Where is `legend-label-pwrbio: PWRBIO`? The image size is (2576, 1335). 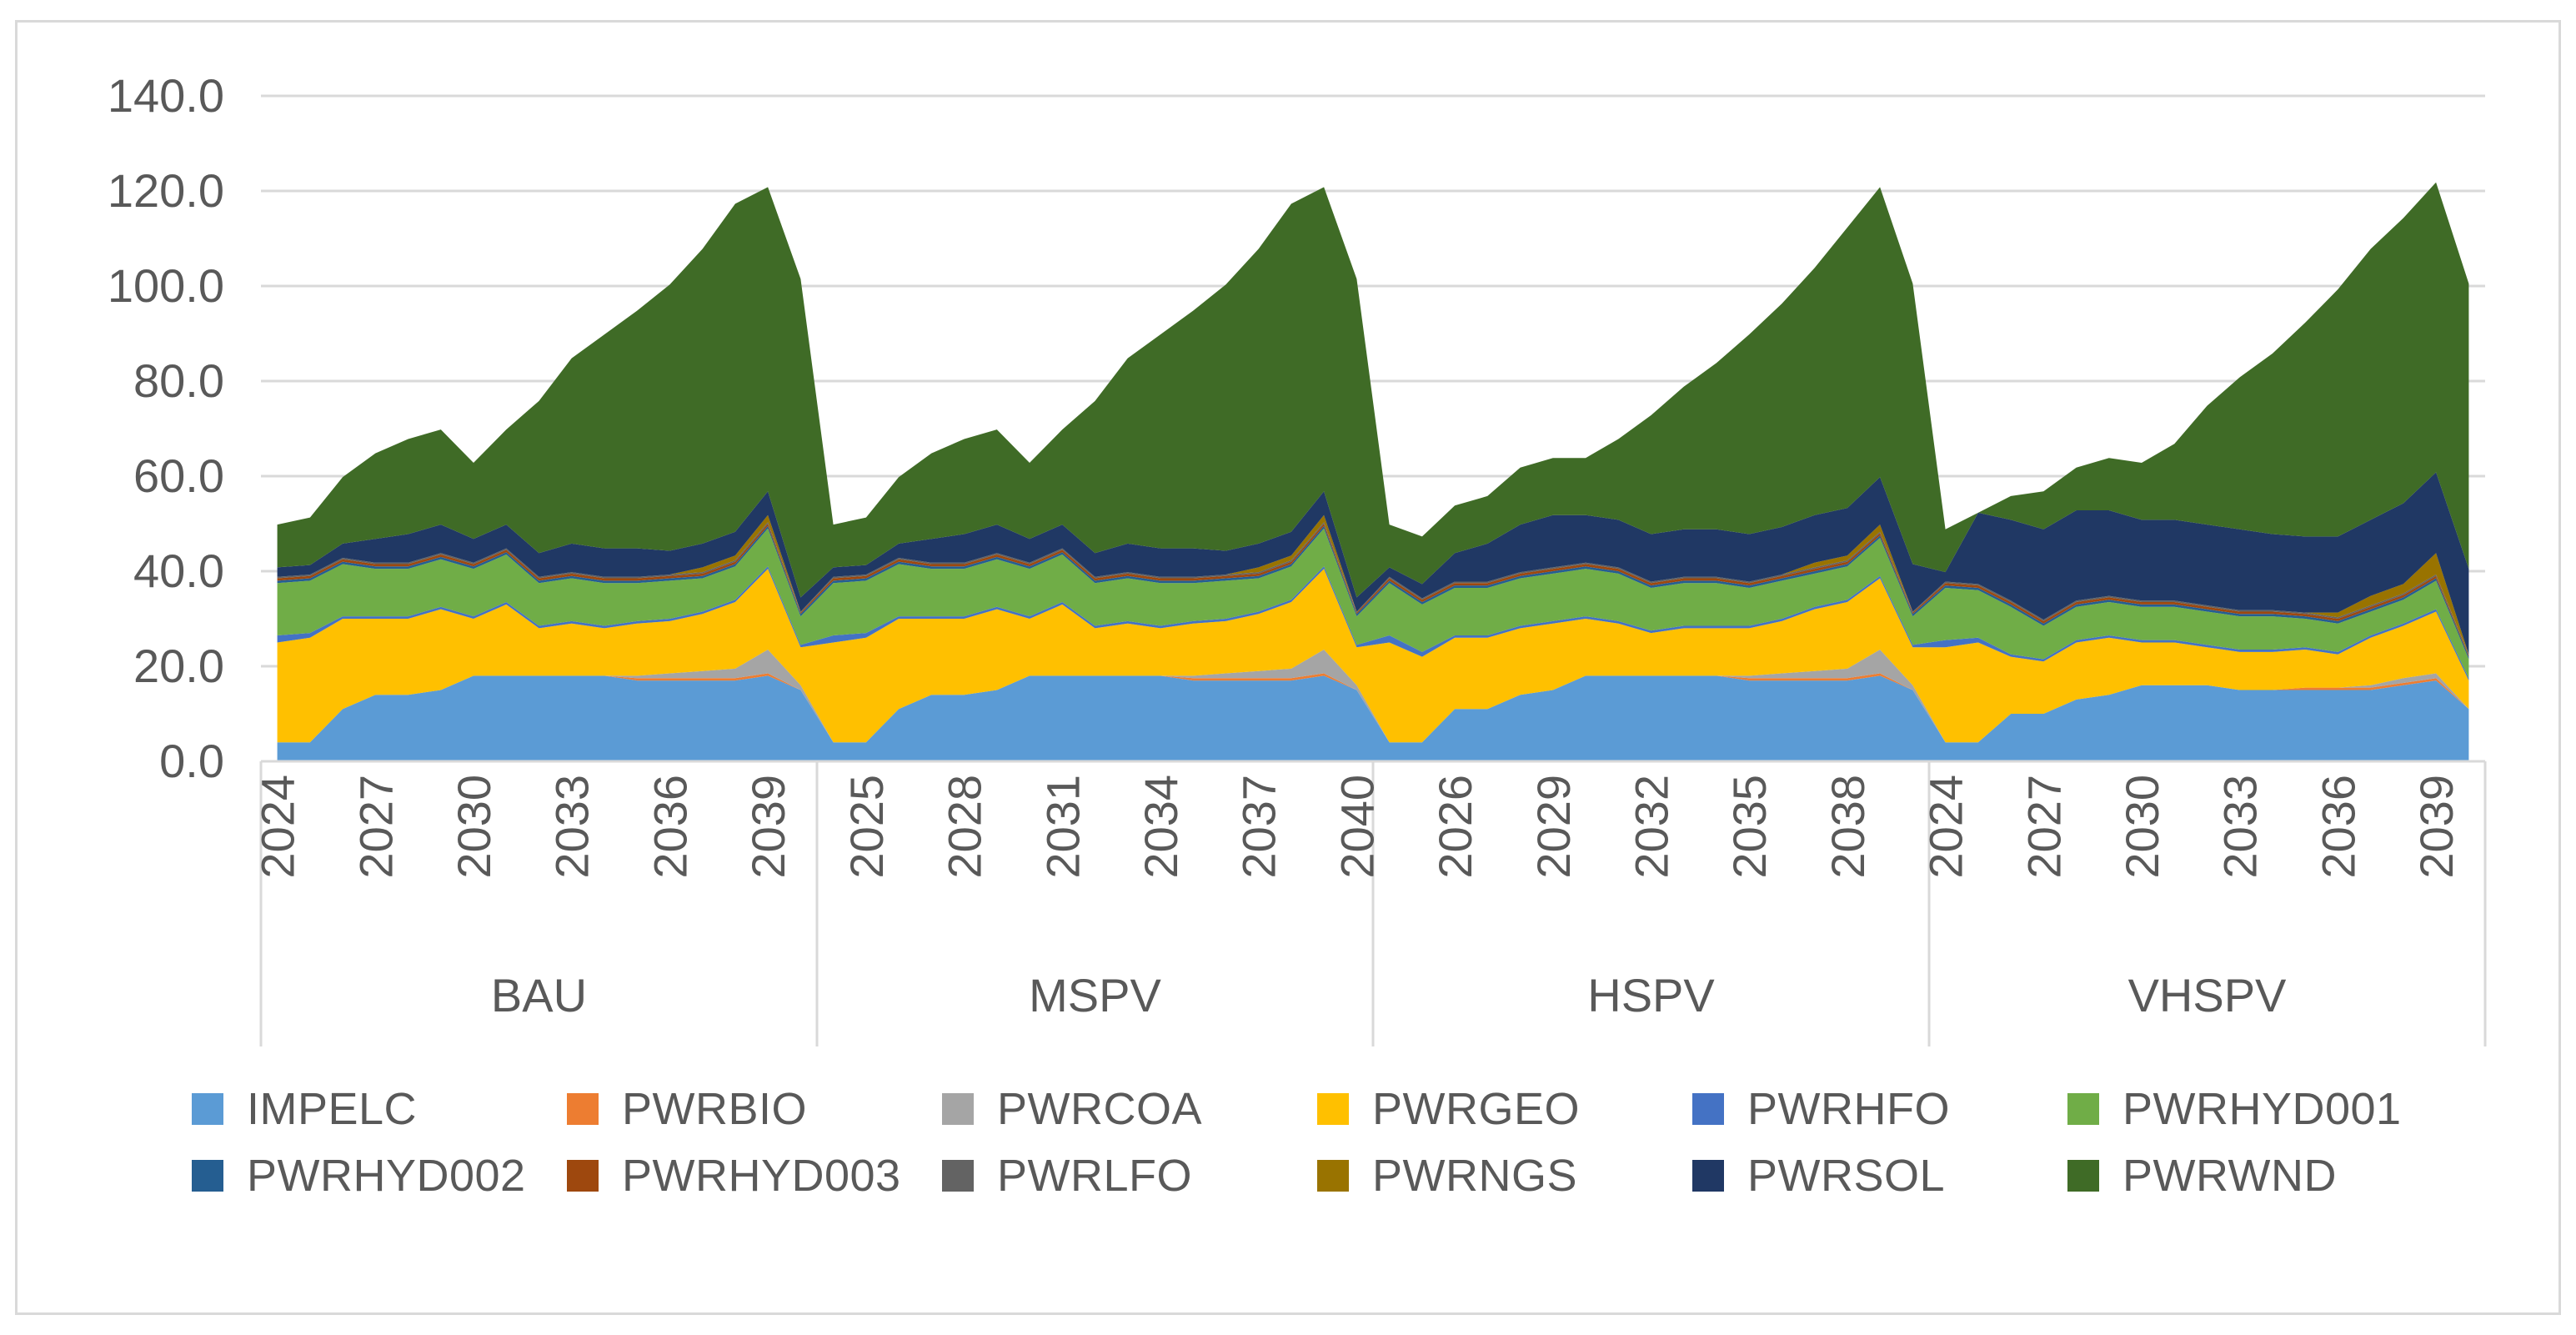
legend-label-pwrbio: PWRBIO is located at coordinates (715, 1109).